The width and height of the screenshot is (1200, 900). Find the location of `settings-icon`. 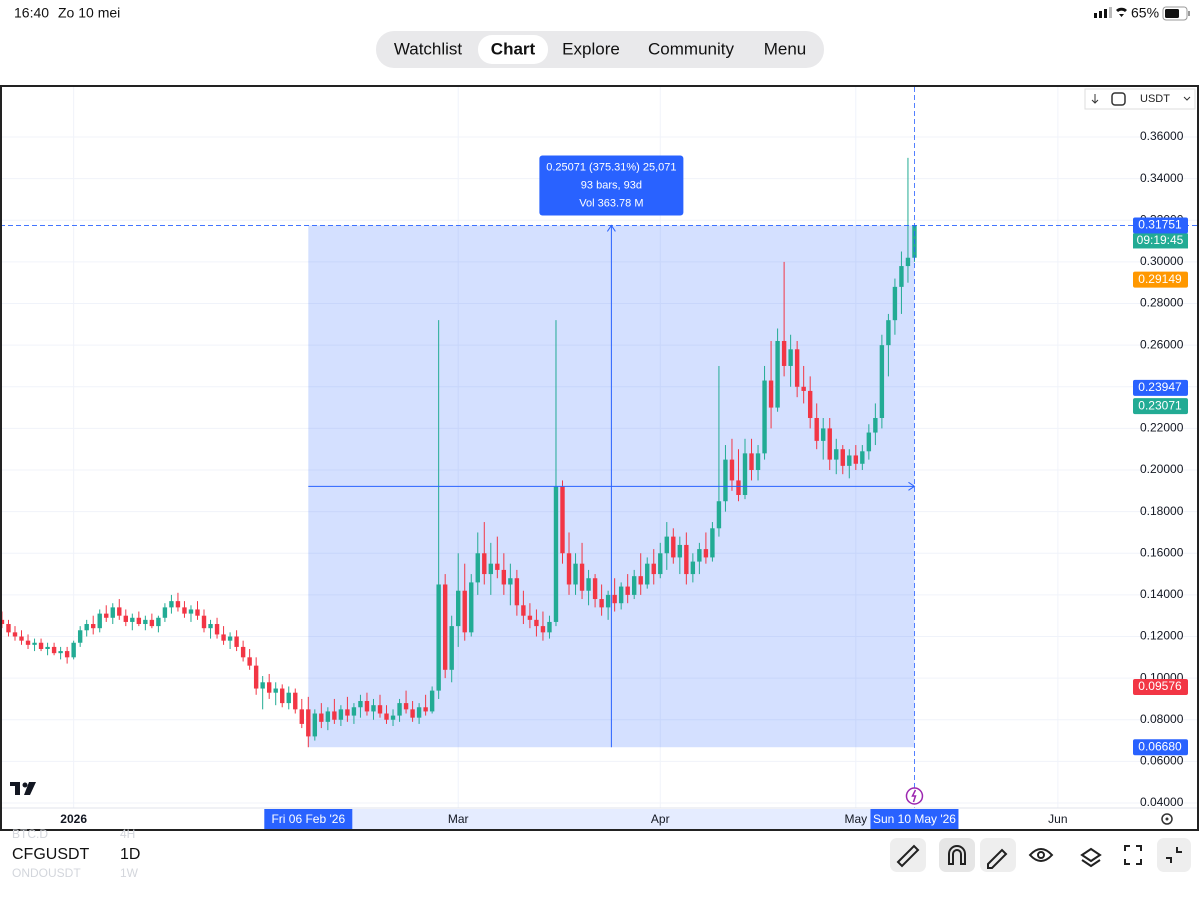

settings-icon is located at coordinates (1167, 819).